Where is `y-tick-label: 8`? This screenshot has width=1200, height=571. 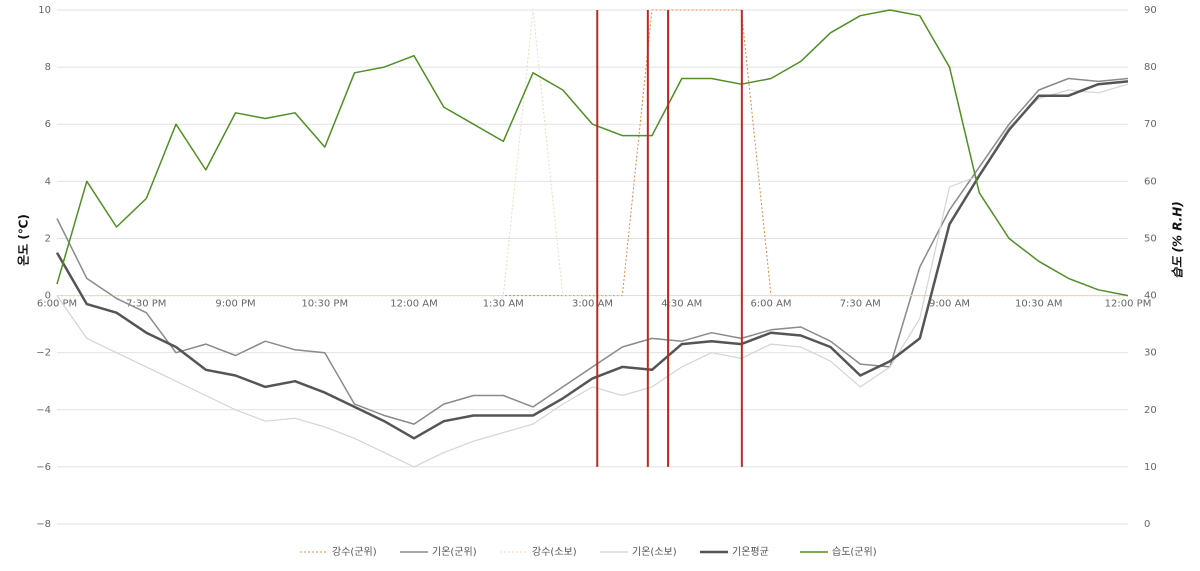 y-tick-label: 8 is located at coordinates (48, 67).